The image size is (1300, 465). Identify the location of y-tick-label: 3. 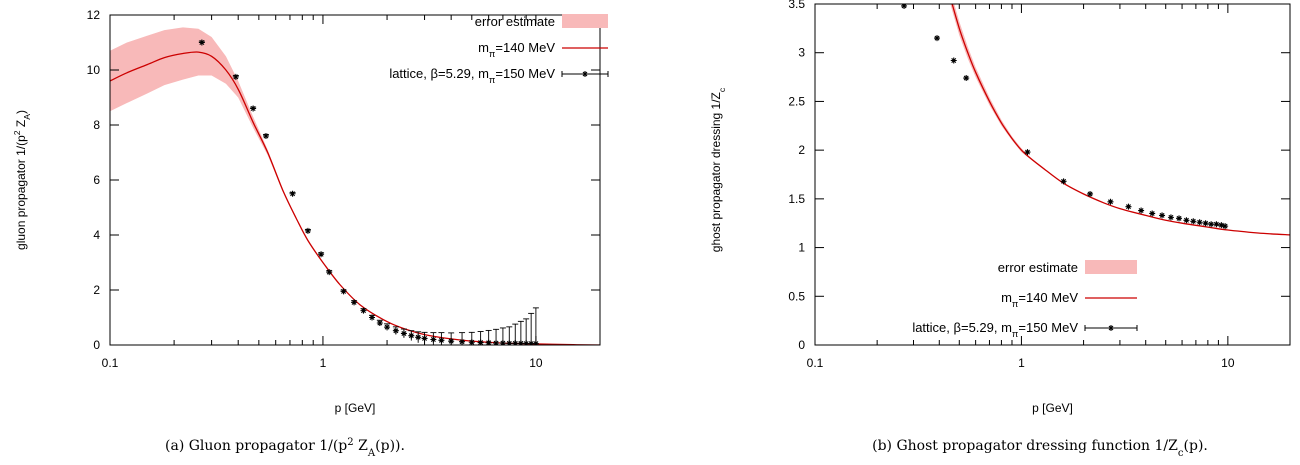
(801, 53).